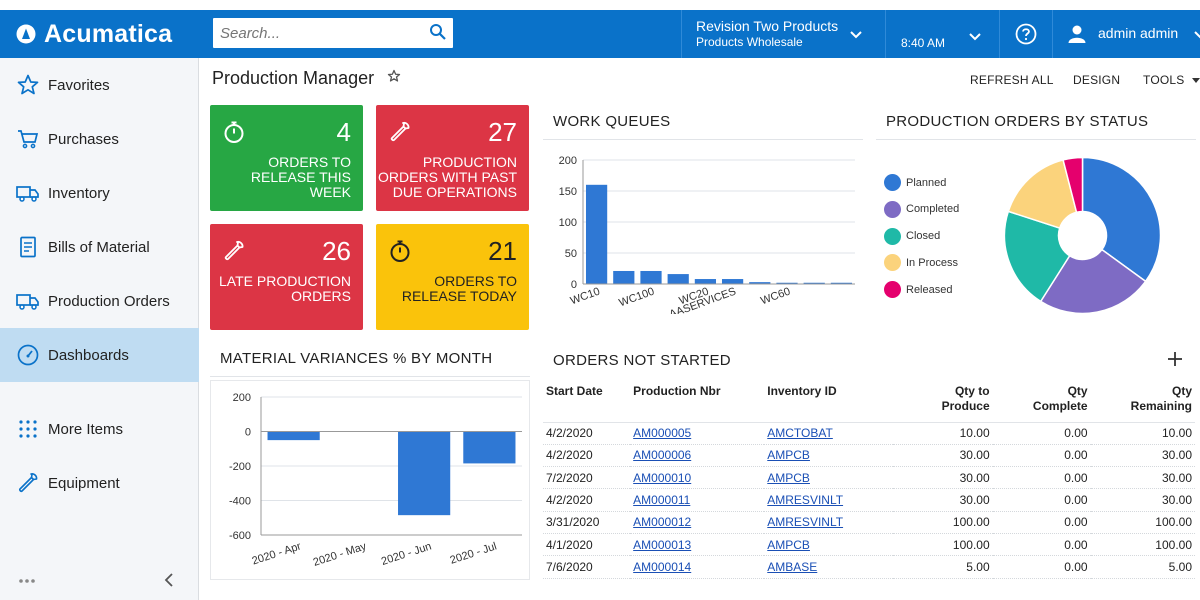  I want to click on sidebar-item-bills-of-material: Bills of Material, so click(99, 247).